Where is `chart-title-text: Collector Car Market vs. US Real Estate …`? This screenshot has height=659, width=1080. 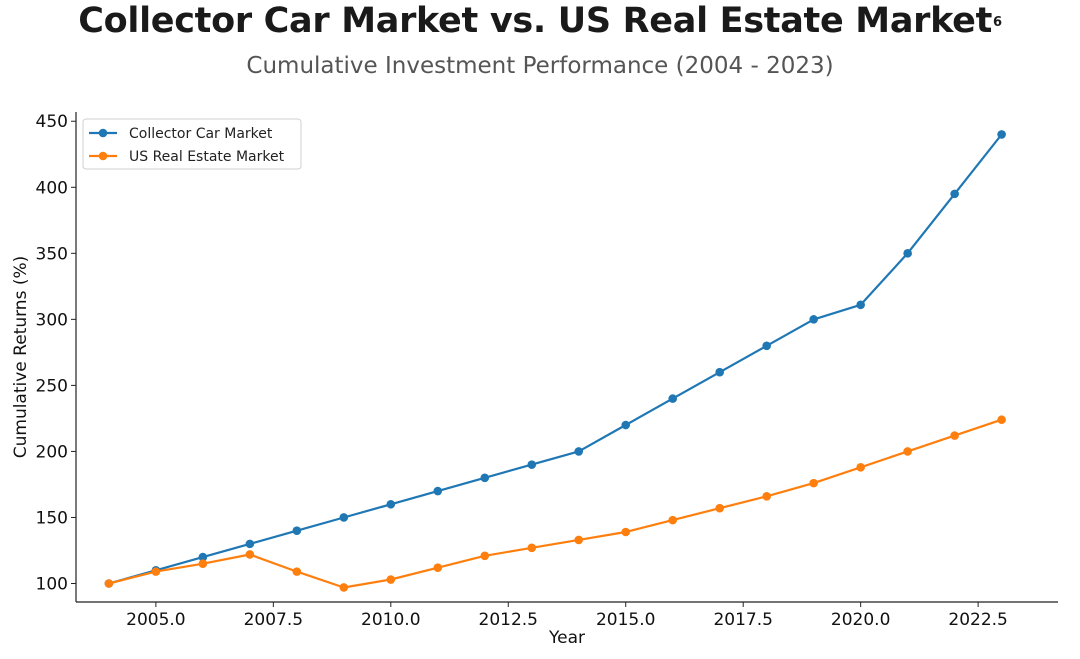 chart-title-text: Collector Car Market vs. US Real Estate … is located at coordinates (535, 21).